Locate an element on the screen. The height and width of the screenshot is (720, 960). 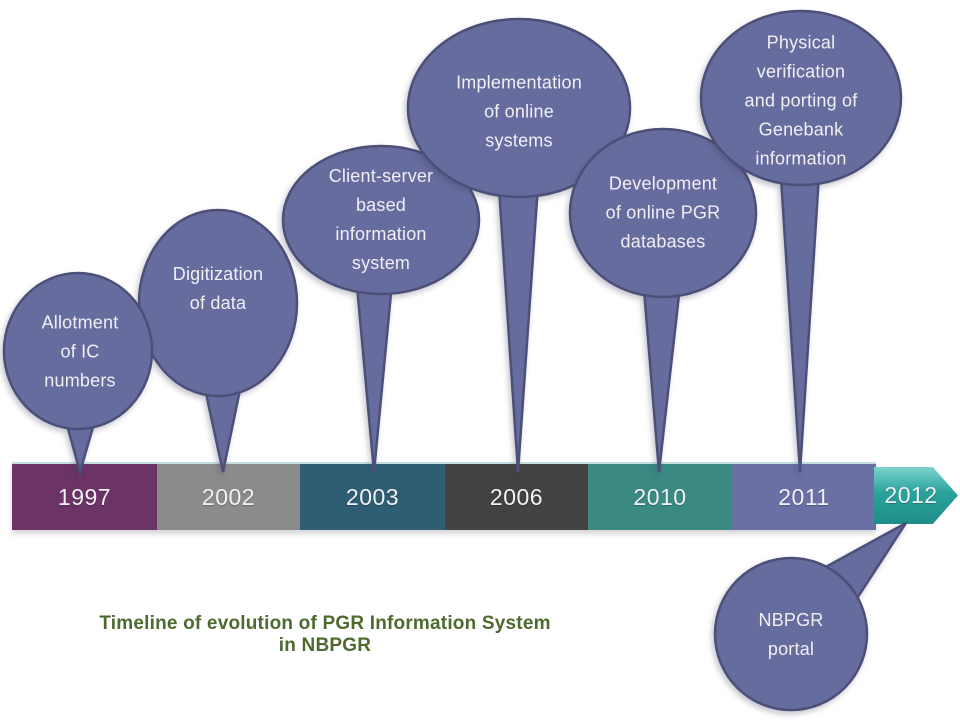
balloon-nbpgr-portal-bubble is located at coordinates (791, 634).